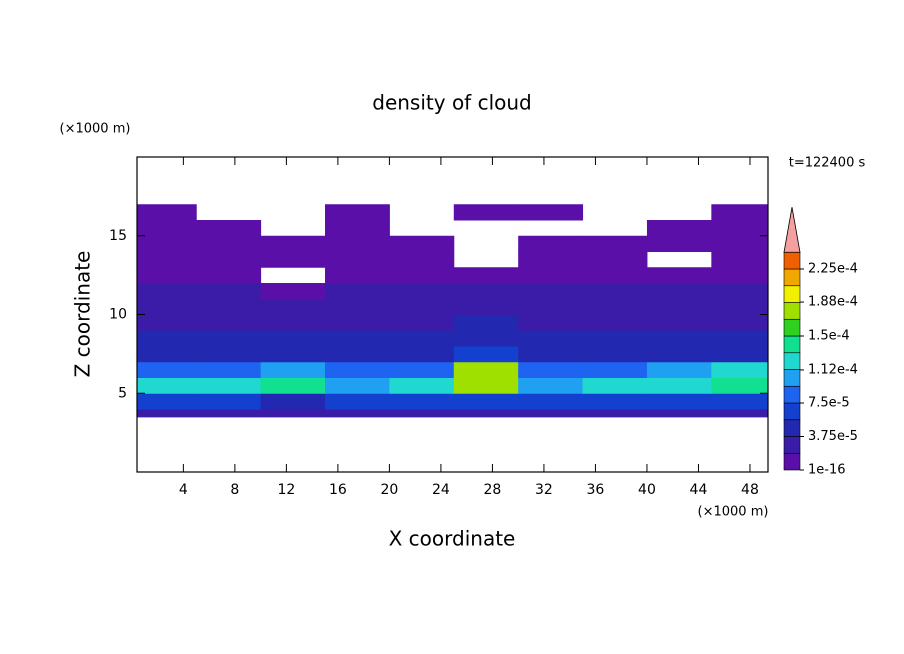 The image size is (904, 654). Describe the element at coordinates (733, 512) in the screenshot. I see `x-unit: (×1000 m)` at that location.